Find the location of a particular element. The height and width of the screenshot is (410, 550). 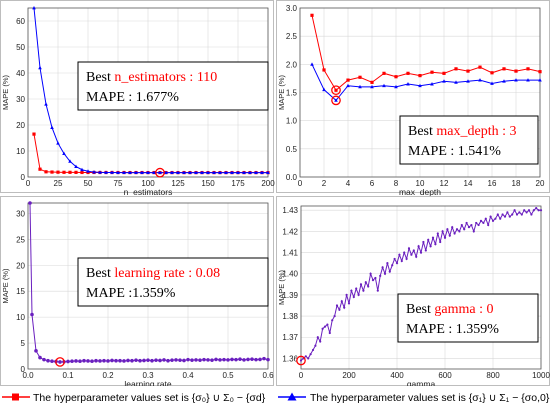

x-axis-label: n_estimators is located at coordinates (148, 192).